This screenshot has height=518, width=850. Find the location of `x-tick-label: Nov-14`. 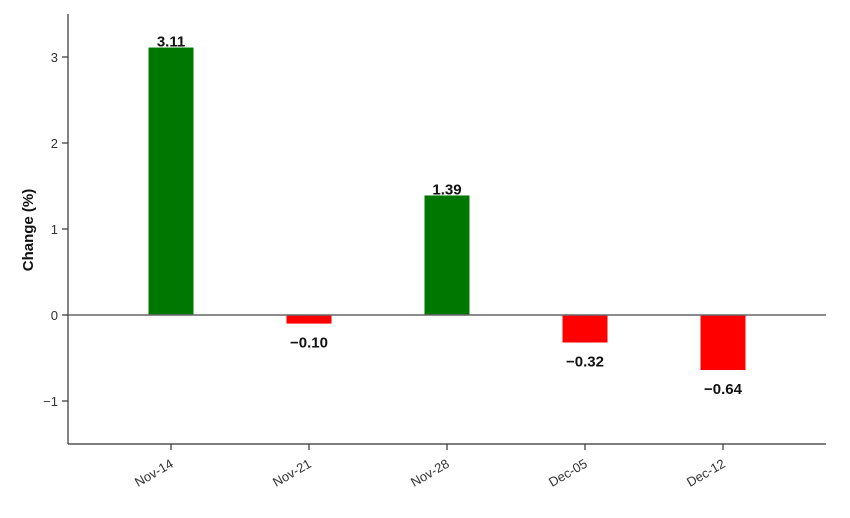

x-tick-label: Nov-14 is located at coordinates (154, 473).